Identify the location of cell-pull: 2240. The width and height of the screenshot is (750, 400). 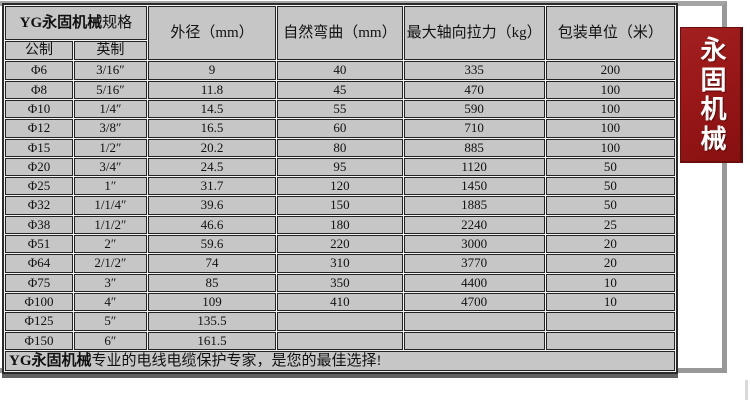
(474, 225).